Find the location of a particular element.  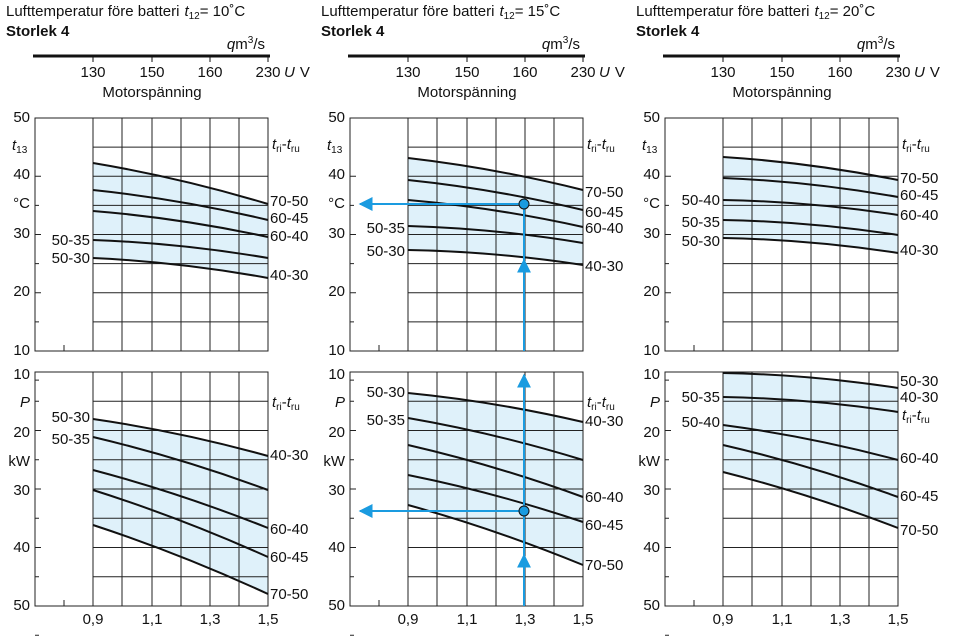

title: Lufttemperatur före batteri t12= 10˚C is located at coordinates (125, 12).